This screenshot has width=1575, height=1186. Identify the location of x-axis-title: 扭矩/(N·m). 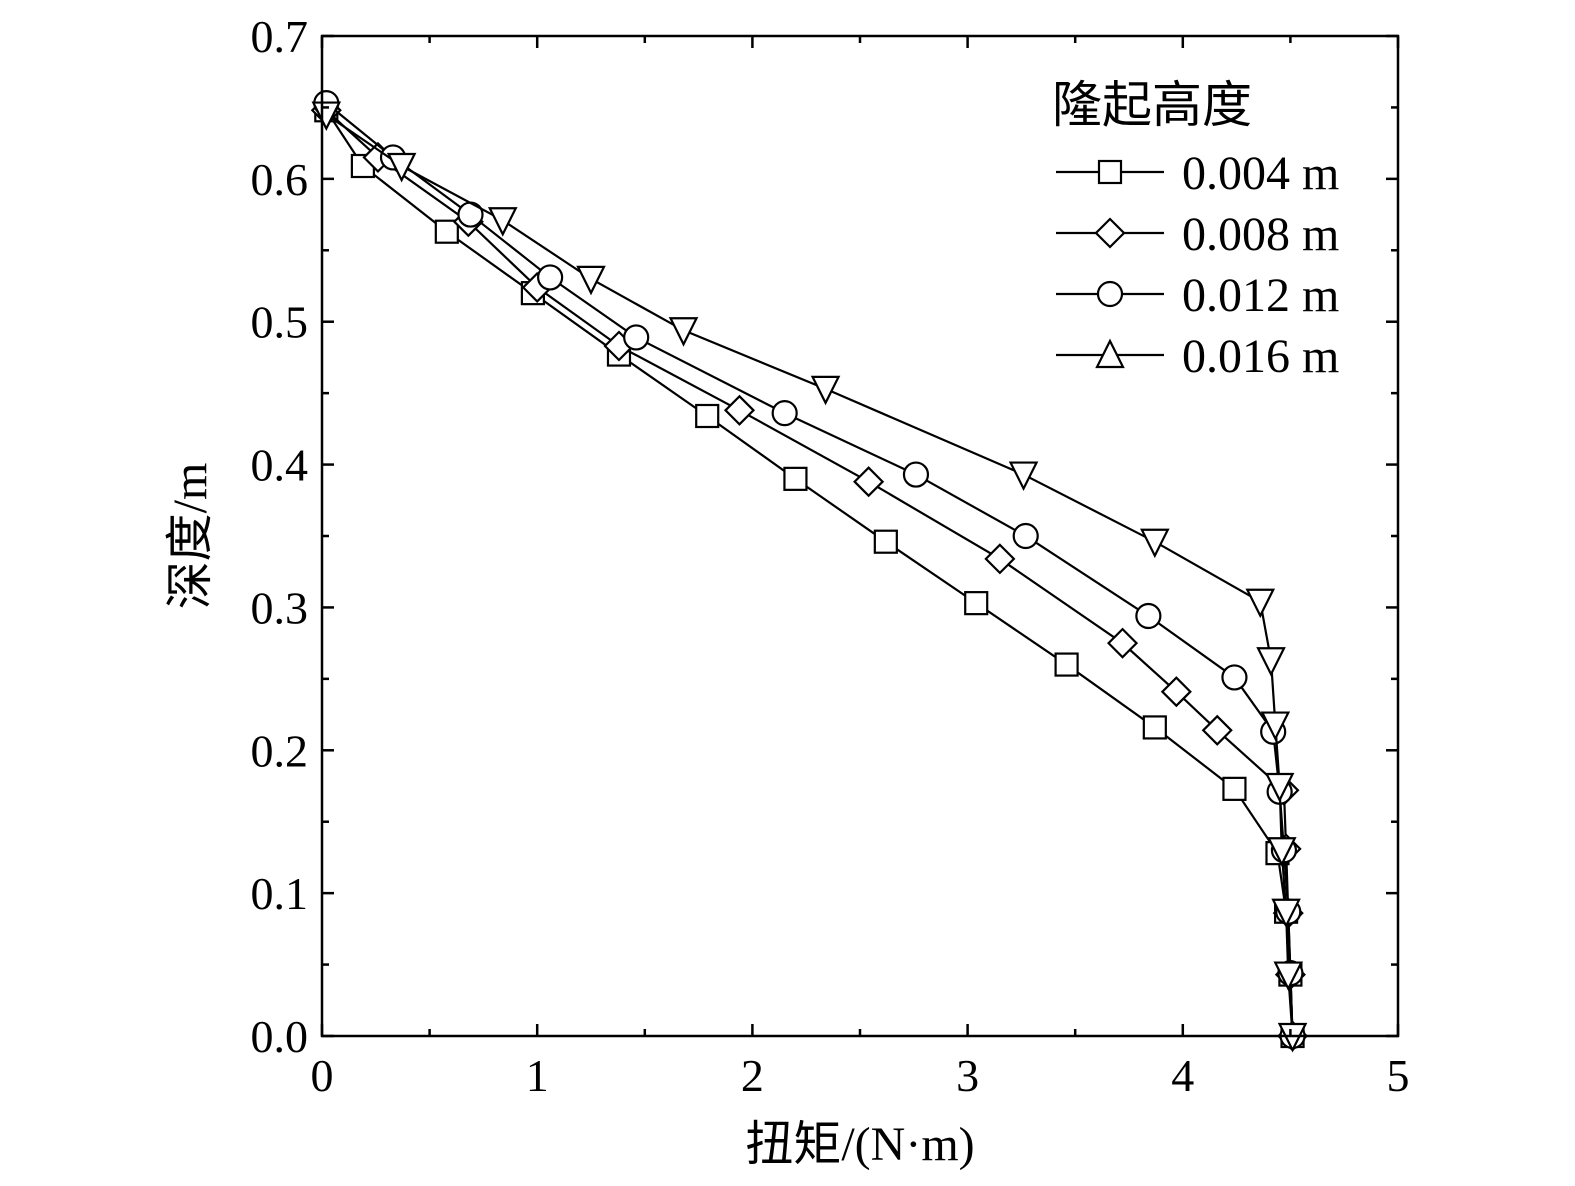
(859, 1144).